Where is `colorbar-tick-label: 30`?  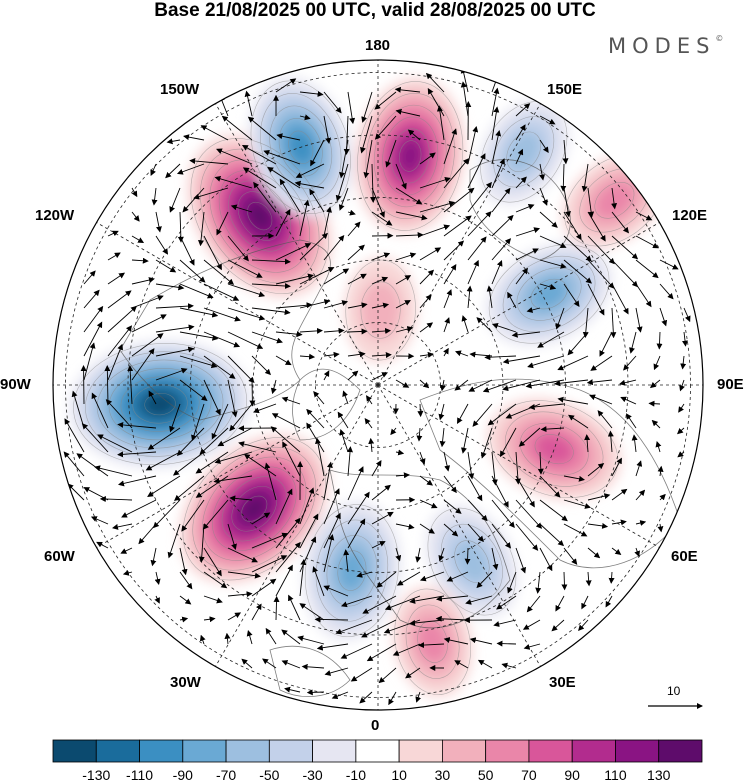 colorbar-tick-label: 30 is located at coordinates (442, 775).